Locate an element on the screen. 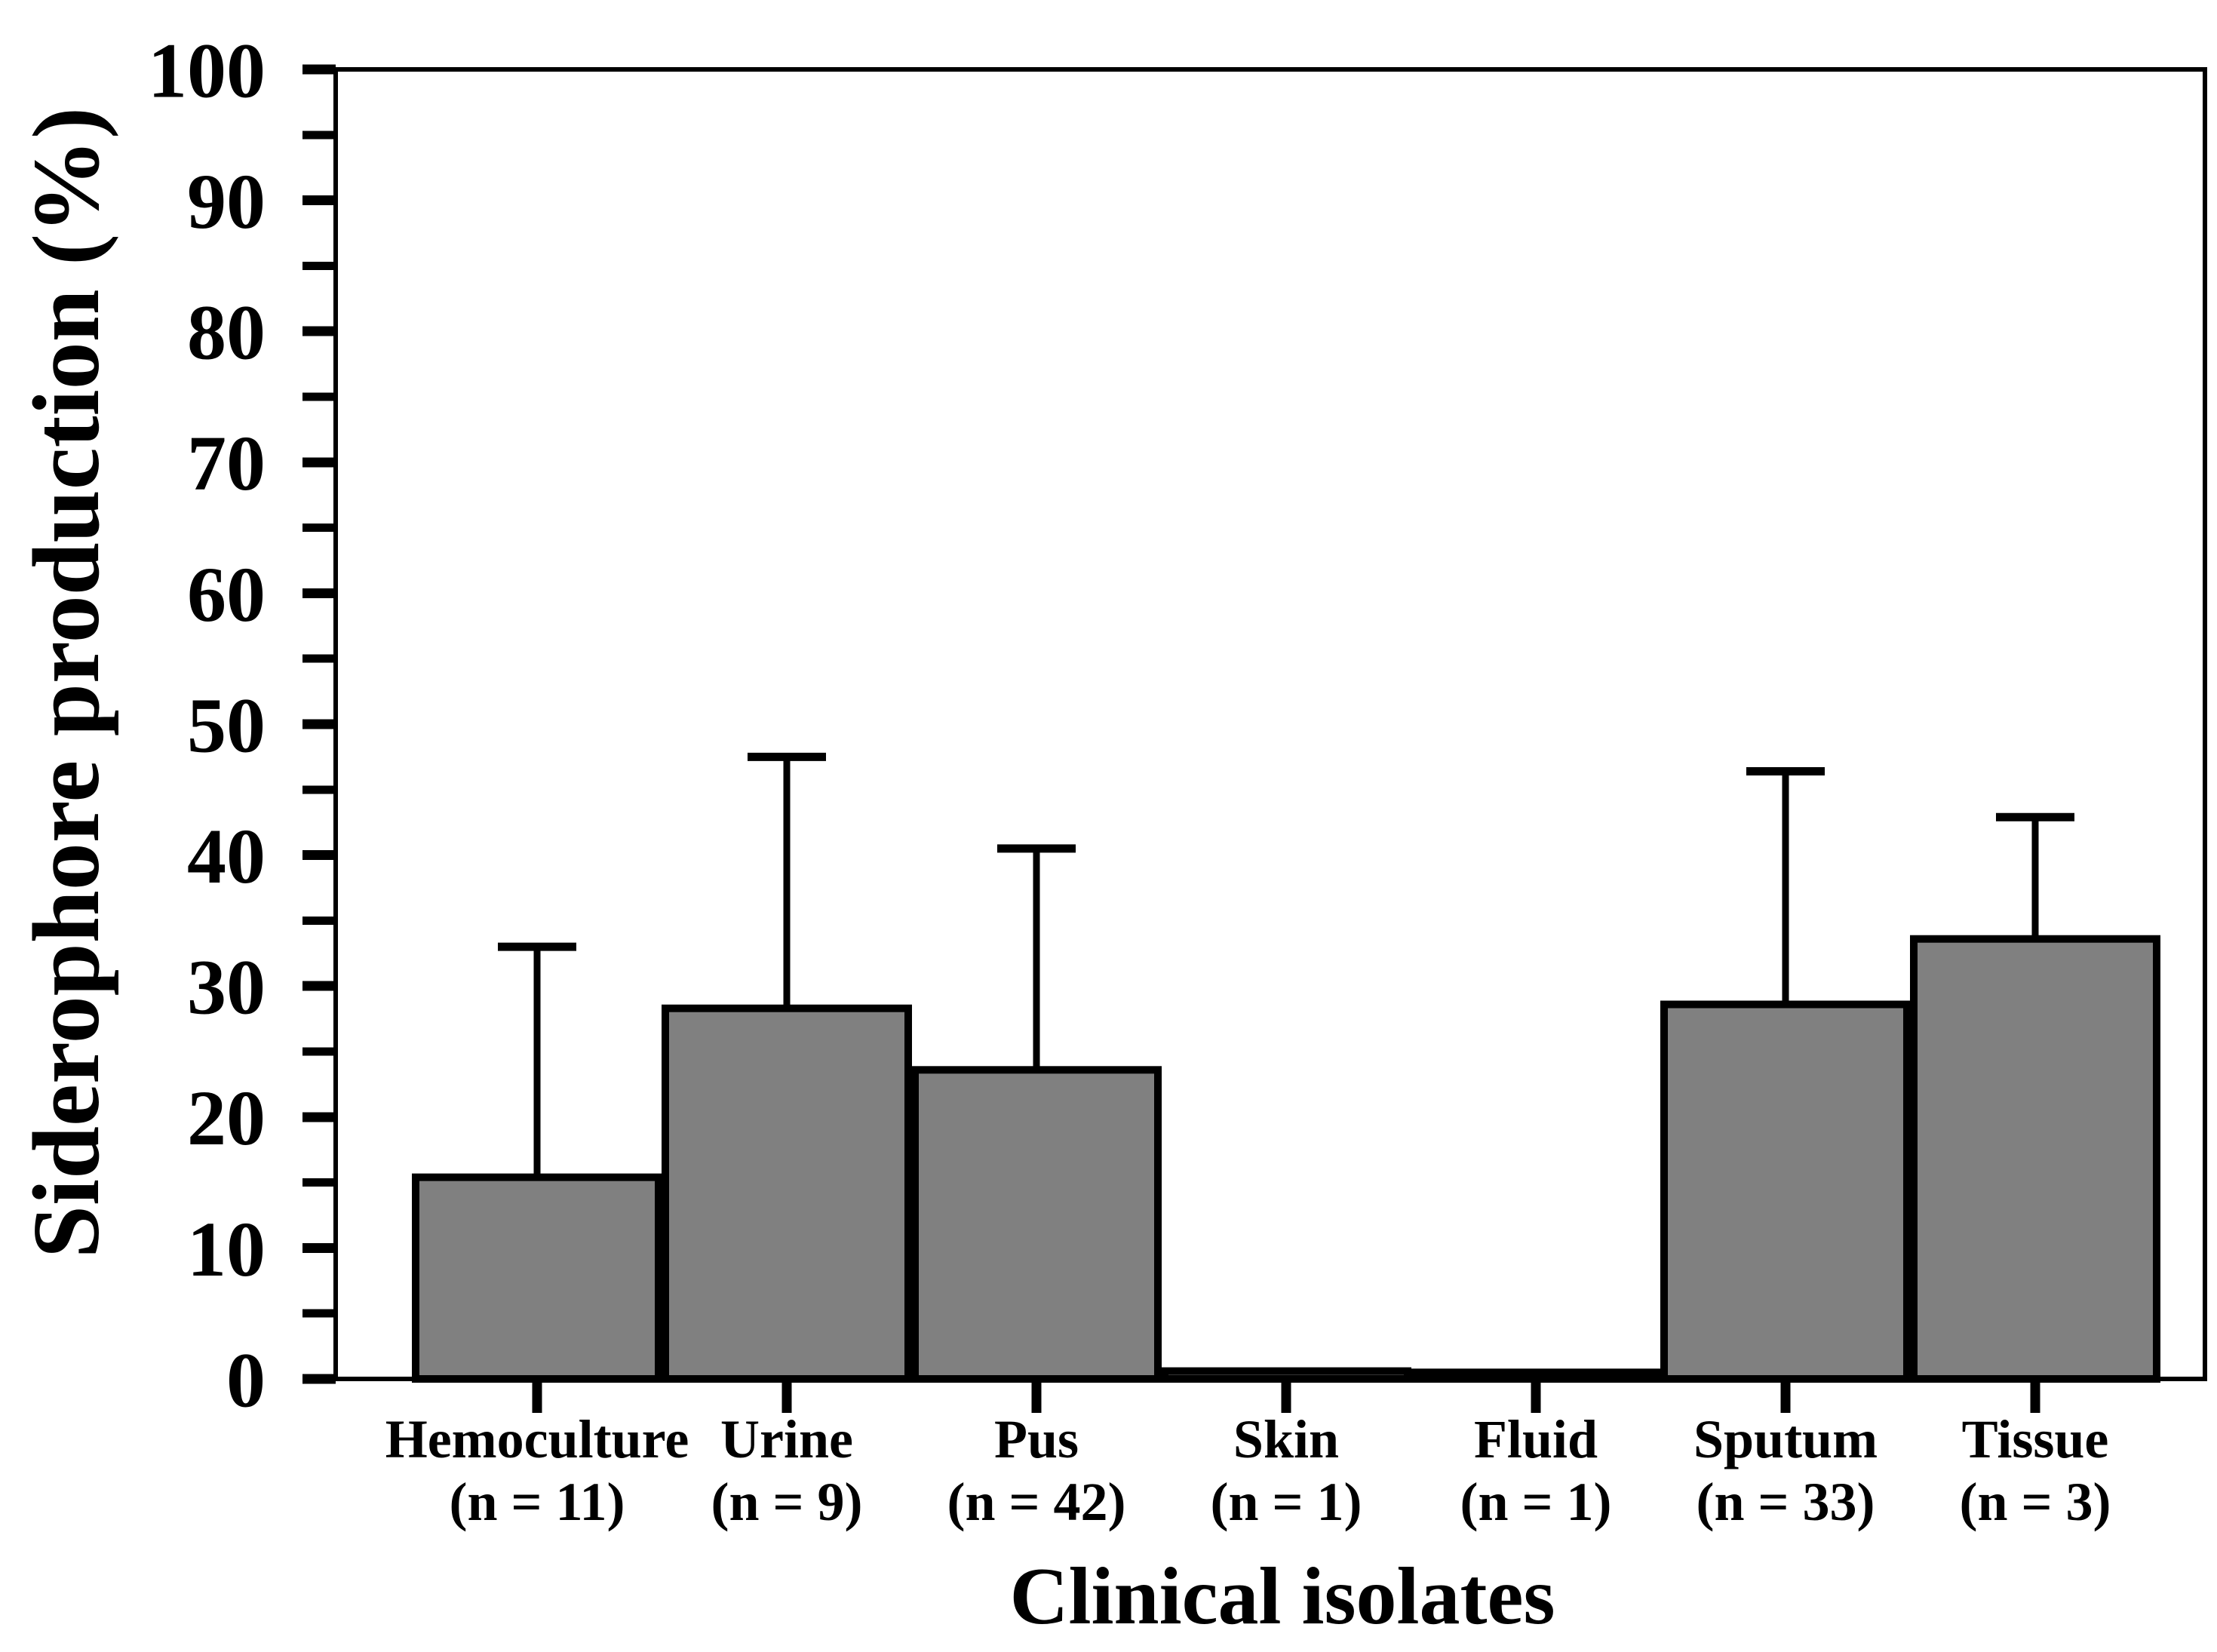 The image size is (2217, 1652). category-label-sputum: Sputum is located at coordinates (1786, 1439).